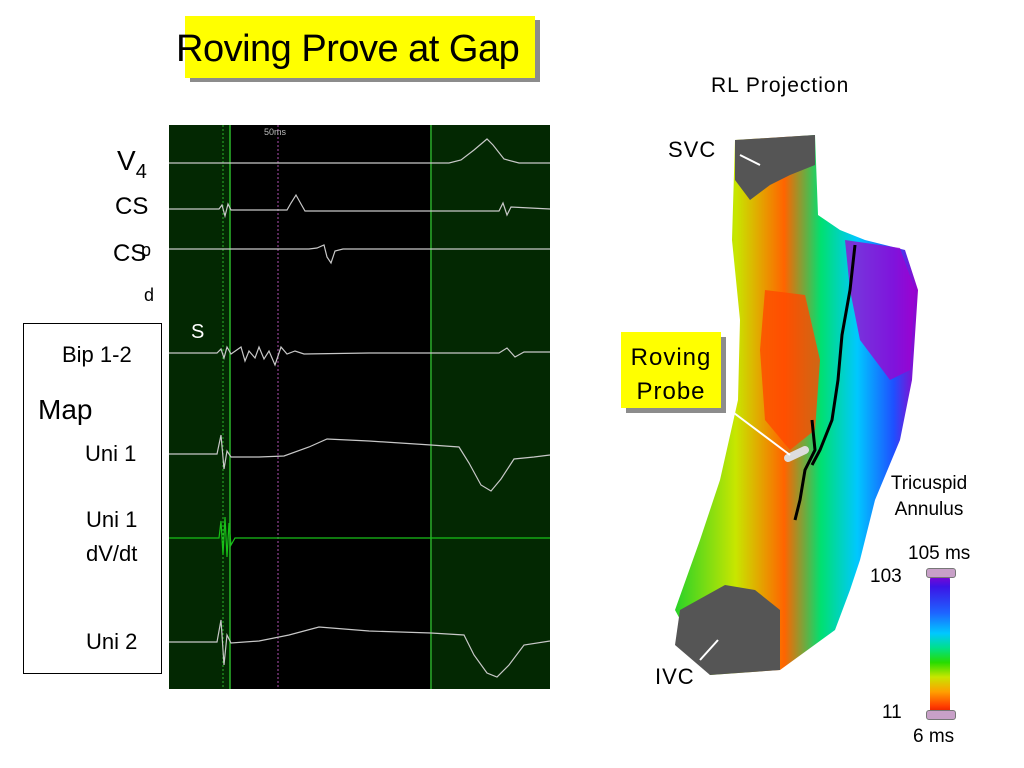 The width and height of the screenshot is (1024, 768). What do you see at coordinates (359, 463) in the screenshot?
I see `trace-uni1` at bounding box center [359, 463].